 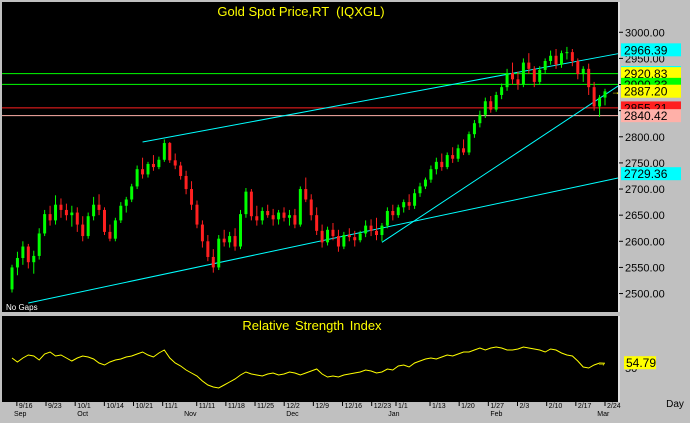 I want to click on y-tick-label: 2650.00, so click(x=645, y=216).